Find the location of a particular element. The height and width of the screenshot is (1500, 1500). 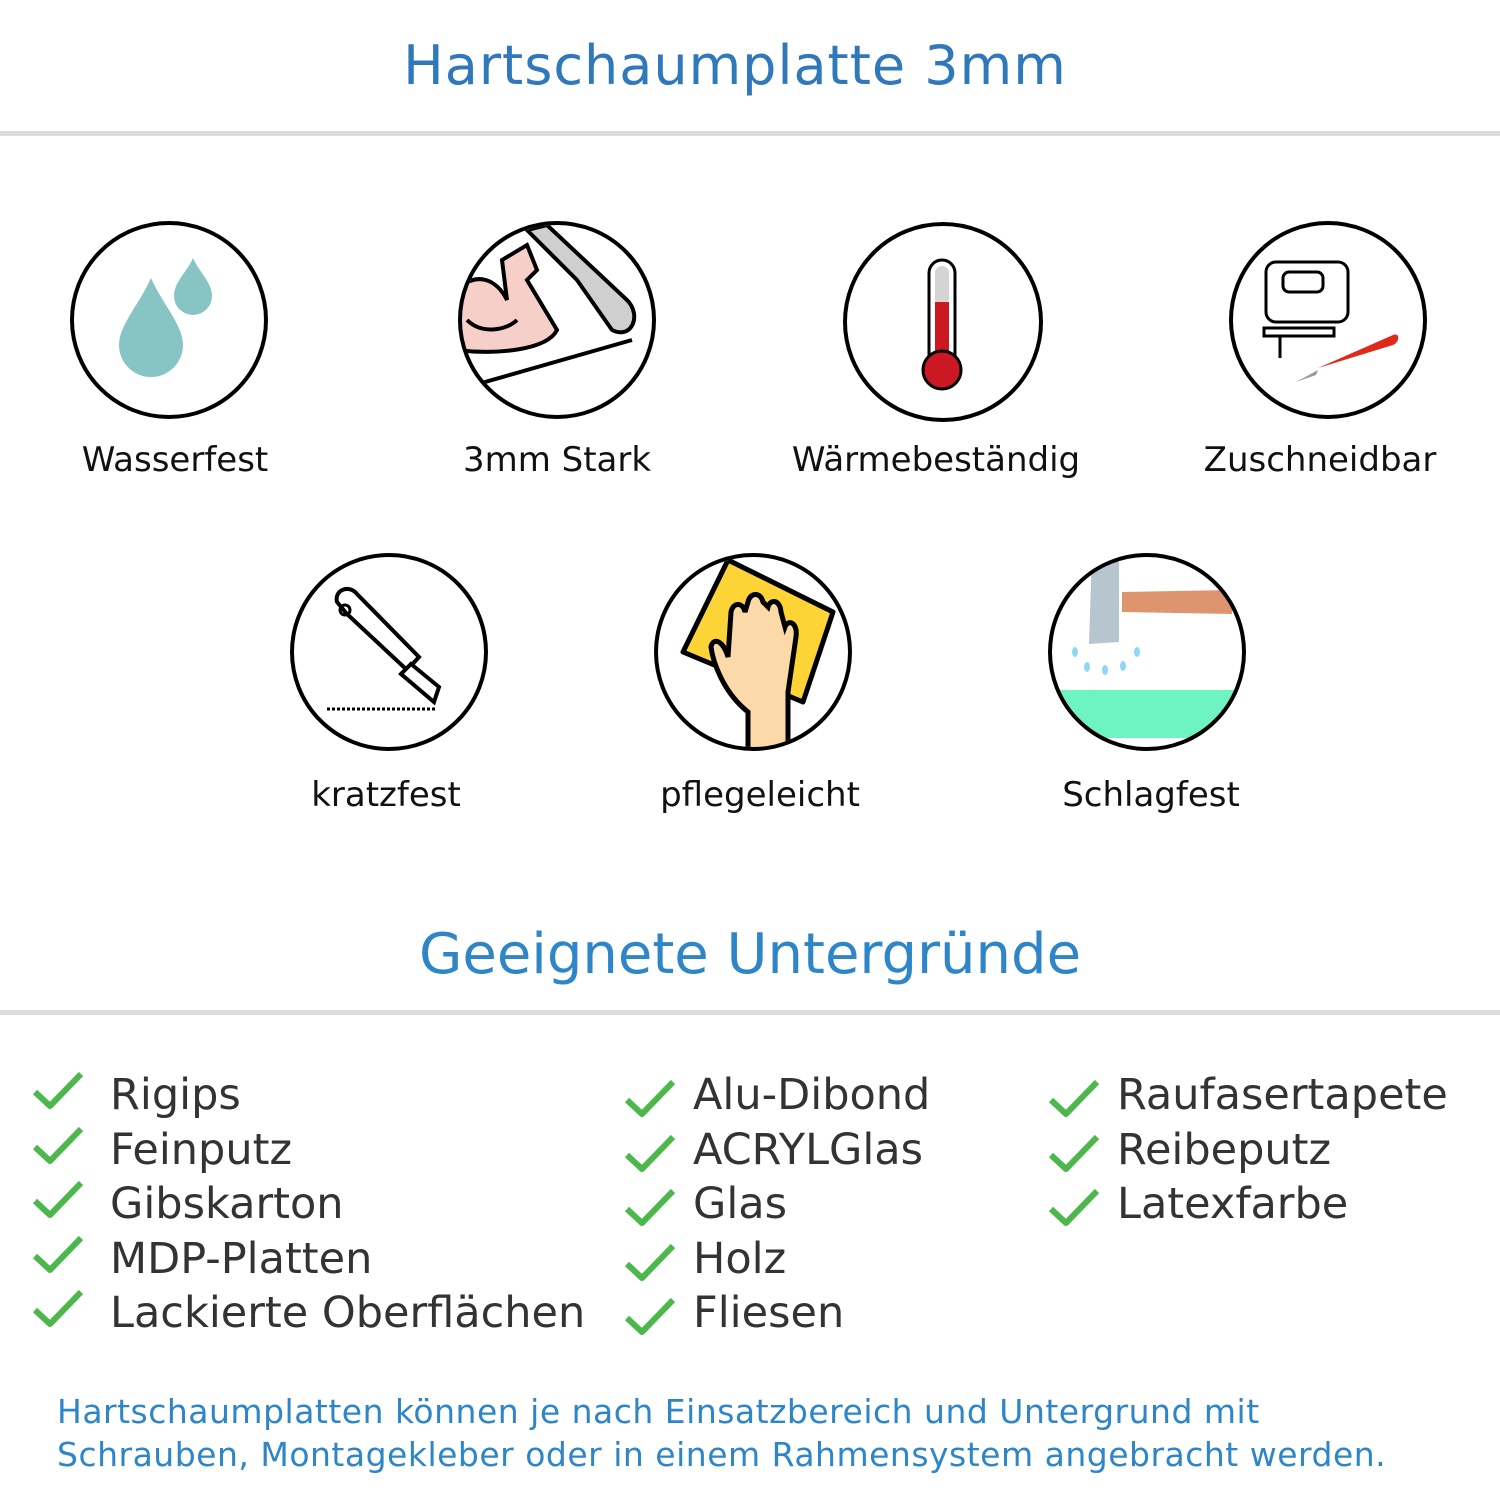

surfaces-title: Geeignete Untergründe is located at coordinates (750, 954).